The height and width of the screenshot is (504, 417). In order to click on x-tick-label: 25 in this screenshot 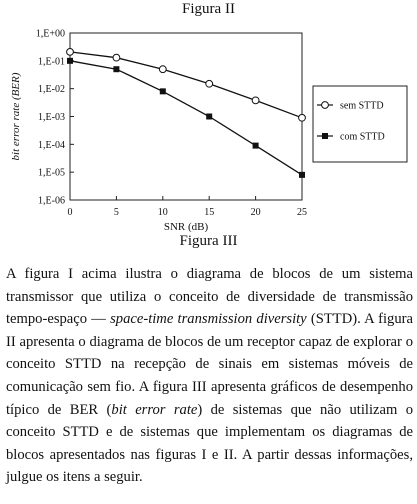, I will do `click(302, 212)`.